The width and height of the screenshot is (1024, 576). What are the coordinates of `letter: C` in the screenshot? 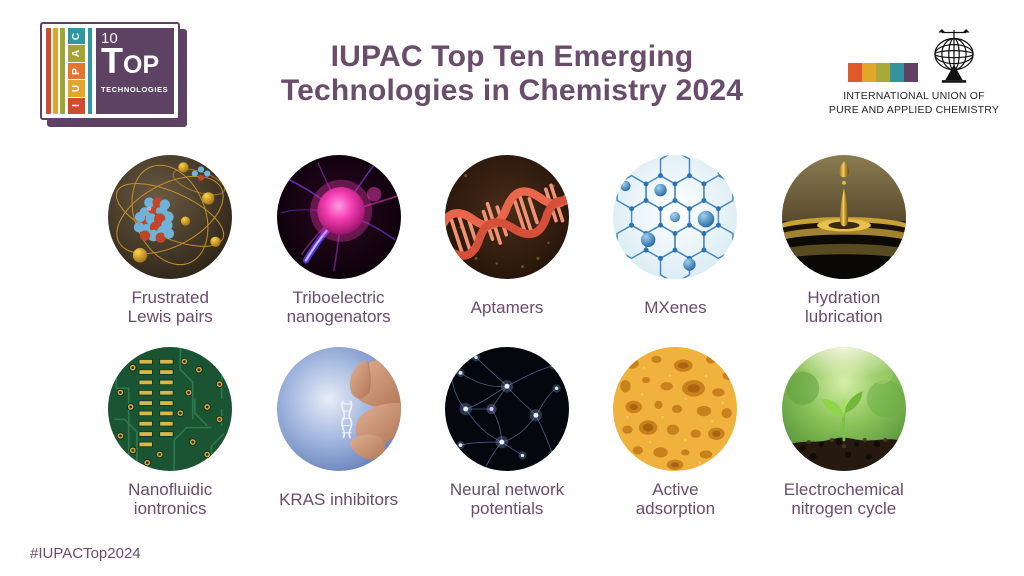 It's located at (76, 36).